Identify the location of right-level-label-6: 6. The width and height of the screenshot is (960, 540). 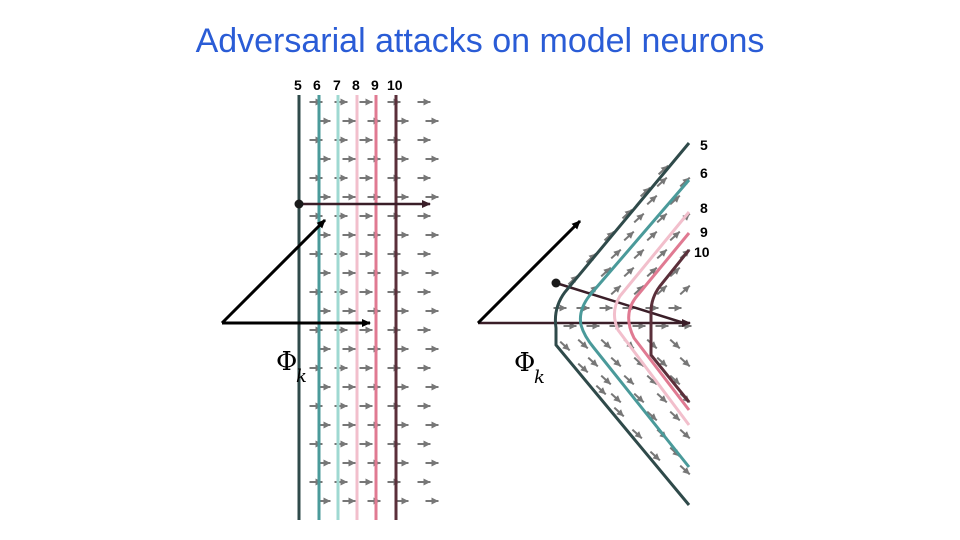
(704, 173).